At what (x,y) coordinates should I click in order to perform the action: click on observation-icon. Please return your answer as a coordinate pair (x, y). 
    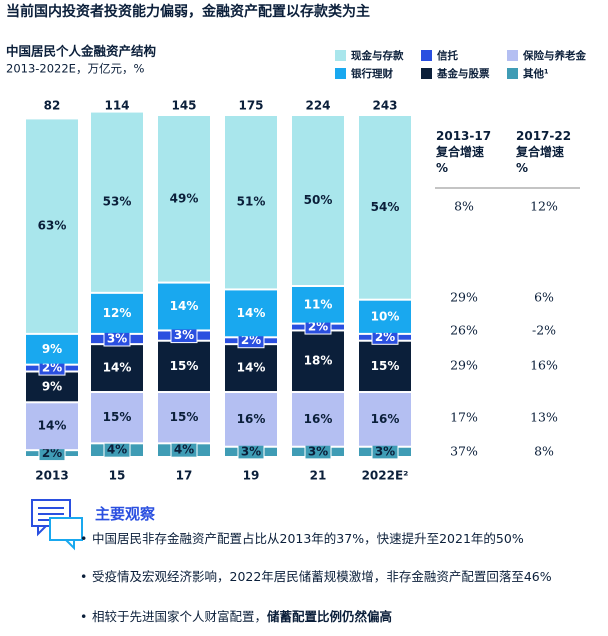
    Looking at the image, I should click on (57, 525).